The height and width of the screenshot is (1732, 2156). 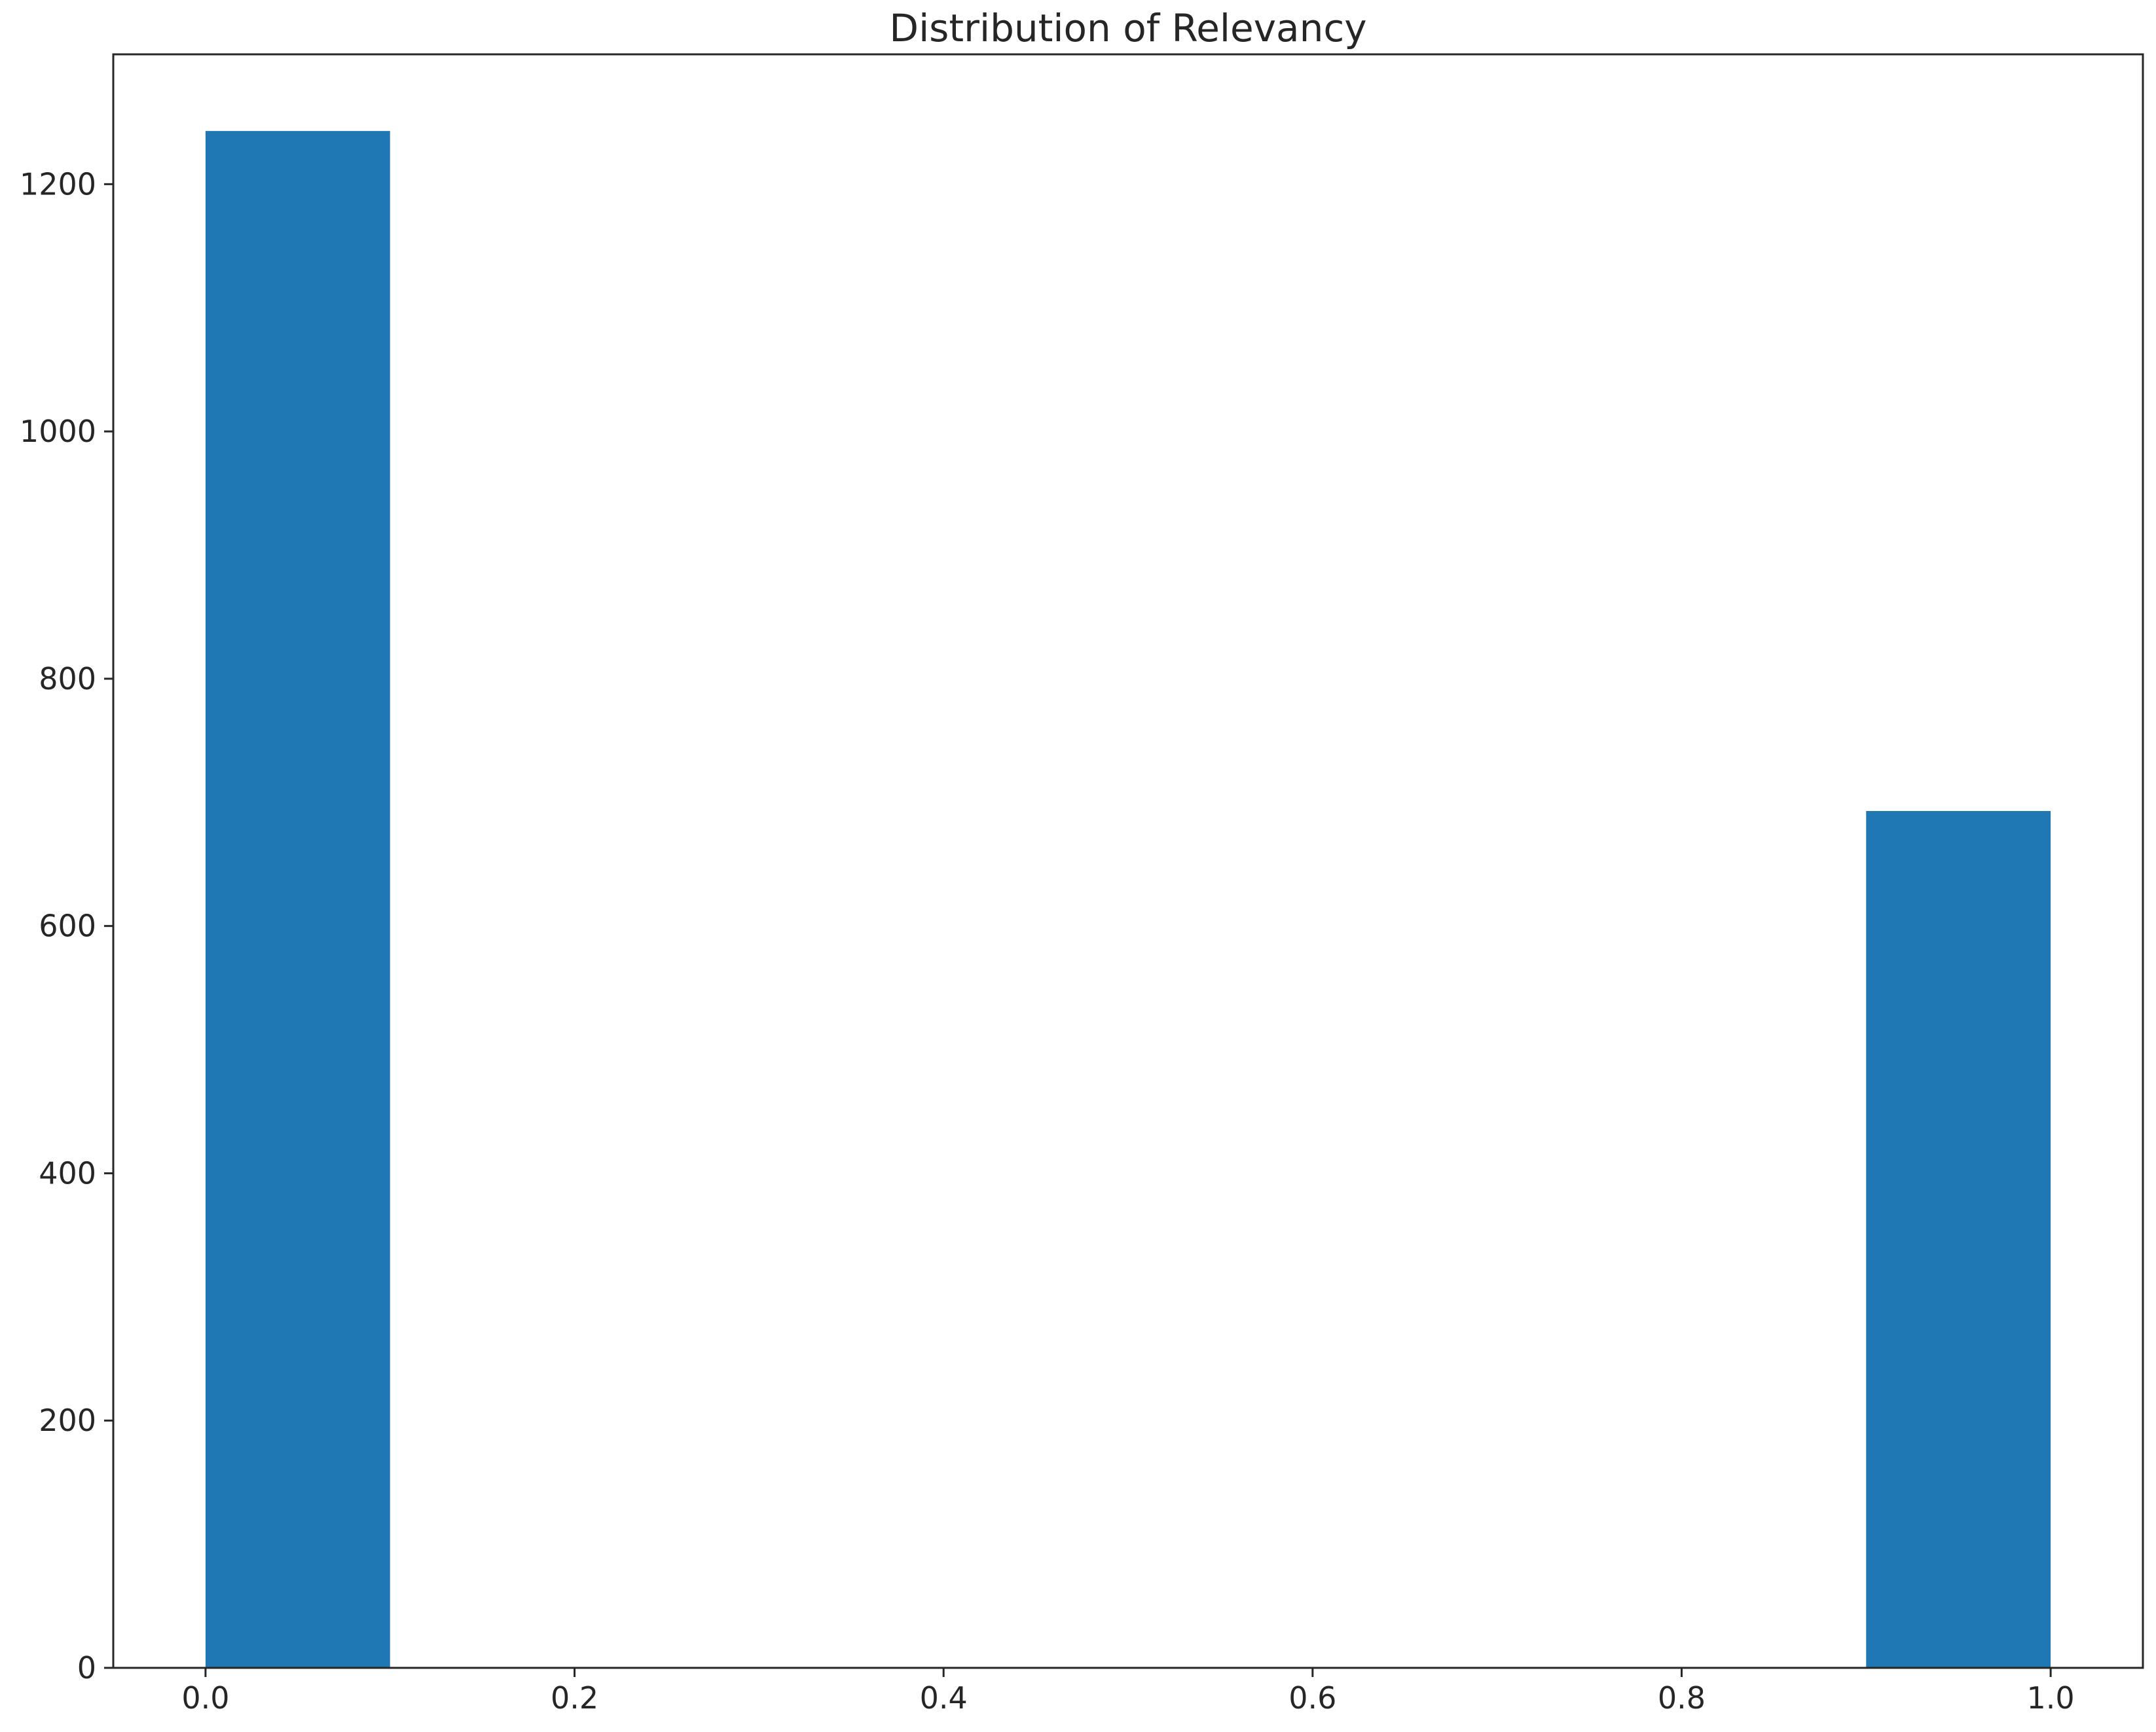 What do you see at coordinates (574, 1698) in the screenshot?
I see `x-tick-label: 0.2` at bounding box center [574, 1698].